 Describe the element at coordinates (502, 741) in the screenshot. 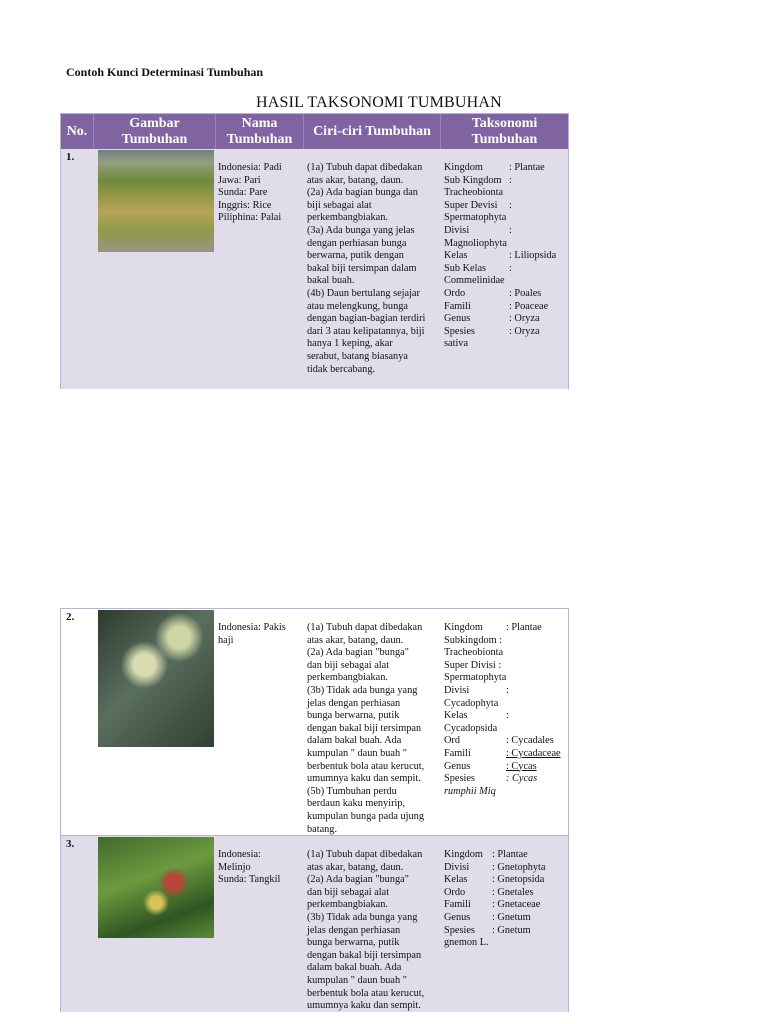

I see `taxon-line: Ord: Cycadales` at that location.